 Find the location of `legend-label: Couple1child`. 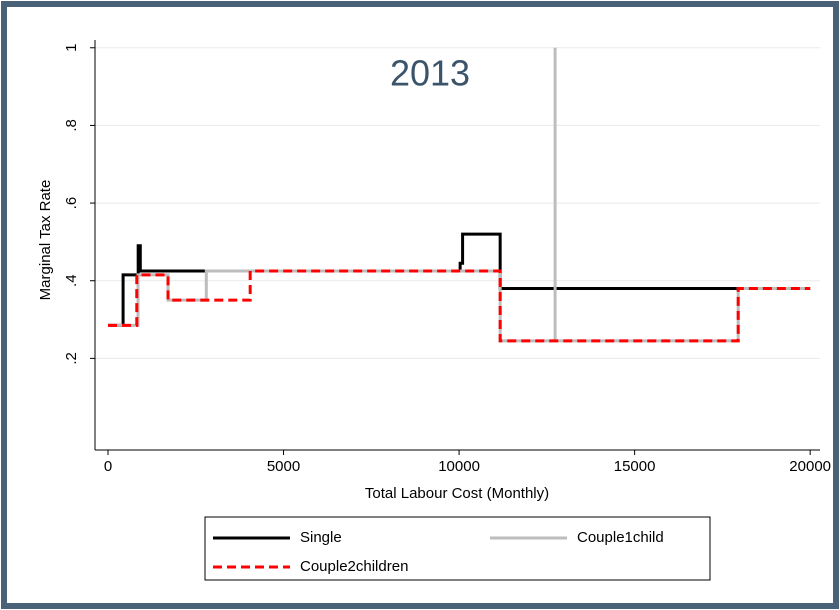

legend-label: Couple1child is located at coordinates (620, 537).